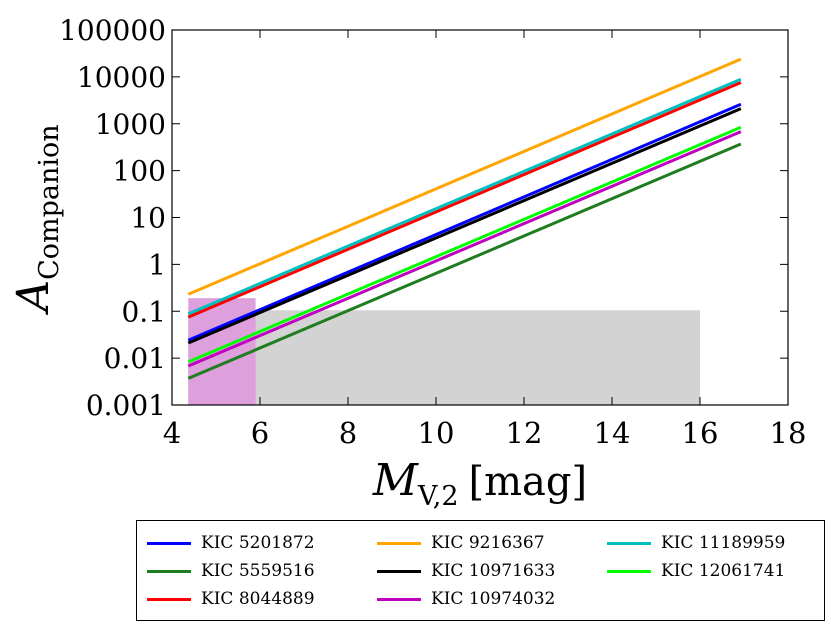  I want to click on y-axis-title: ACompanion, so click(36, 219).